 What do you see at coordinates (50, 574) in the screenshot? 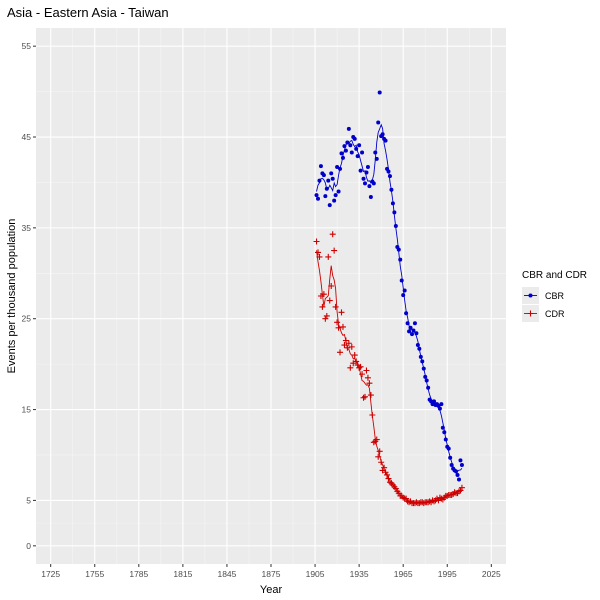
I see `x-tick-label: 1725` at bounding box center [50, 574].